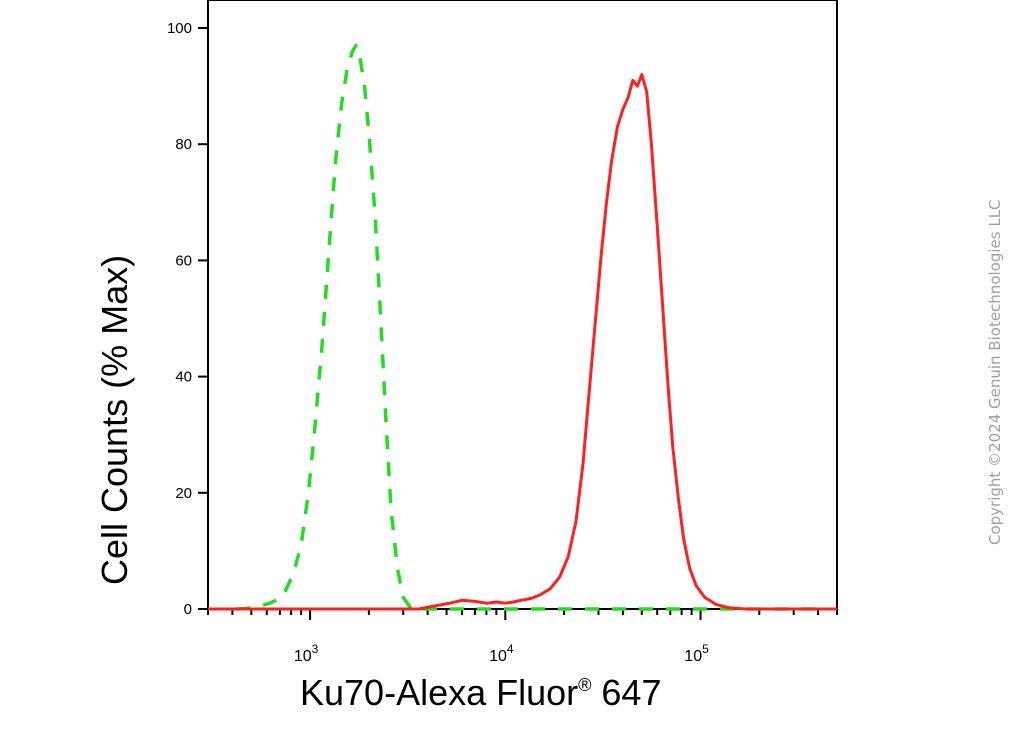 This screenshot has height=730, width=1027. Describe the element at coordinates (439, 692) in the screenshot. I see `x-axis-title-main: Ku70-Alexa Fluor` at that location.